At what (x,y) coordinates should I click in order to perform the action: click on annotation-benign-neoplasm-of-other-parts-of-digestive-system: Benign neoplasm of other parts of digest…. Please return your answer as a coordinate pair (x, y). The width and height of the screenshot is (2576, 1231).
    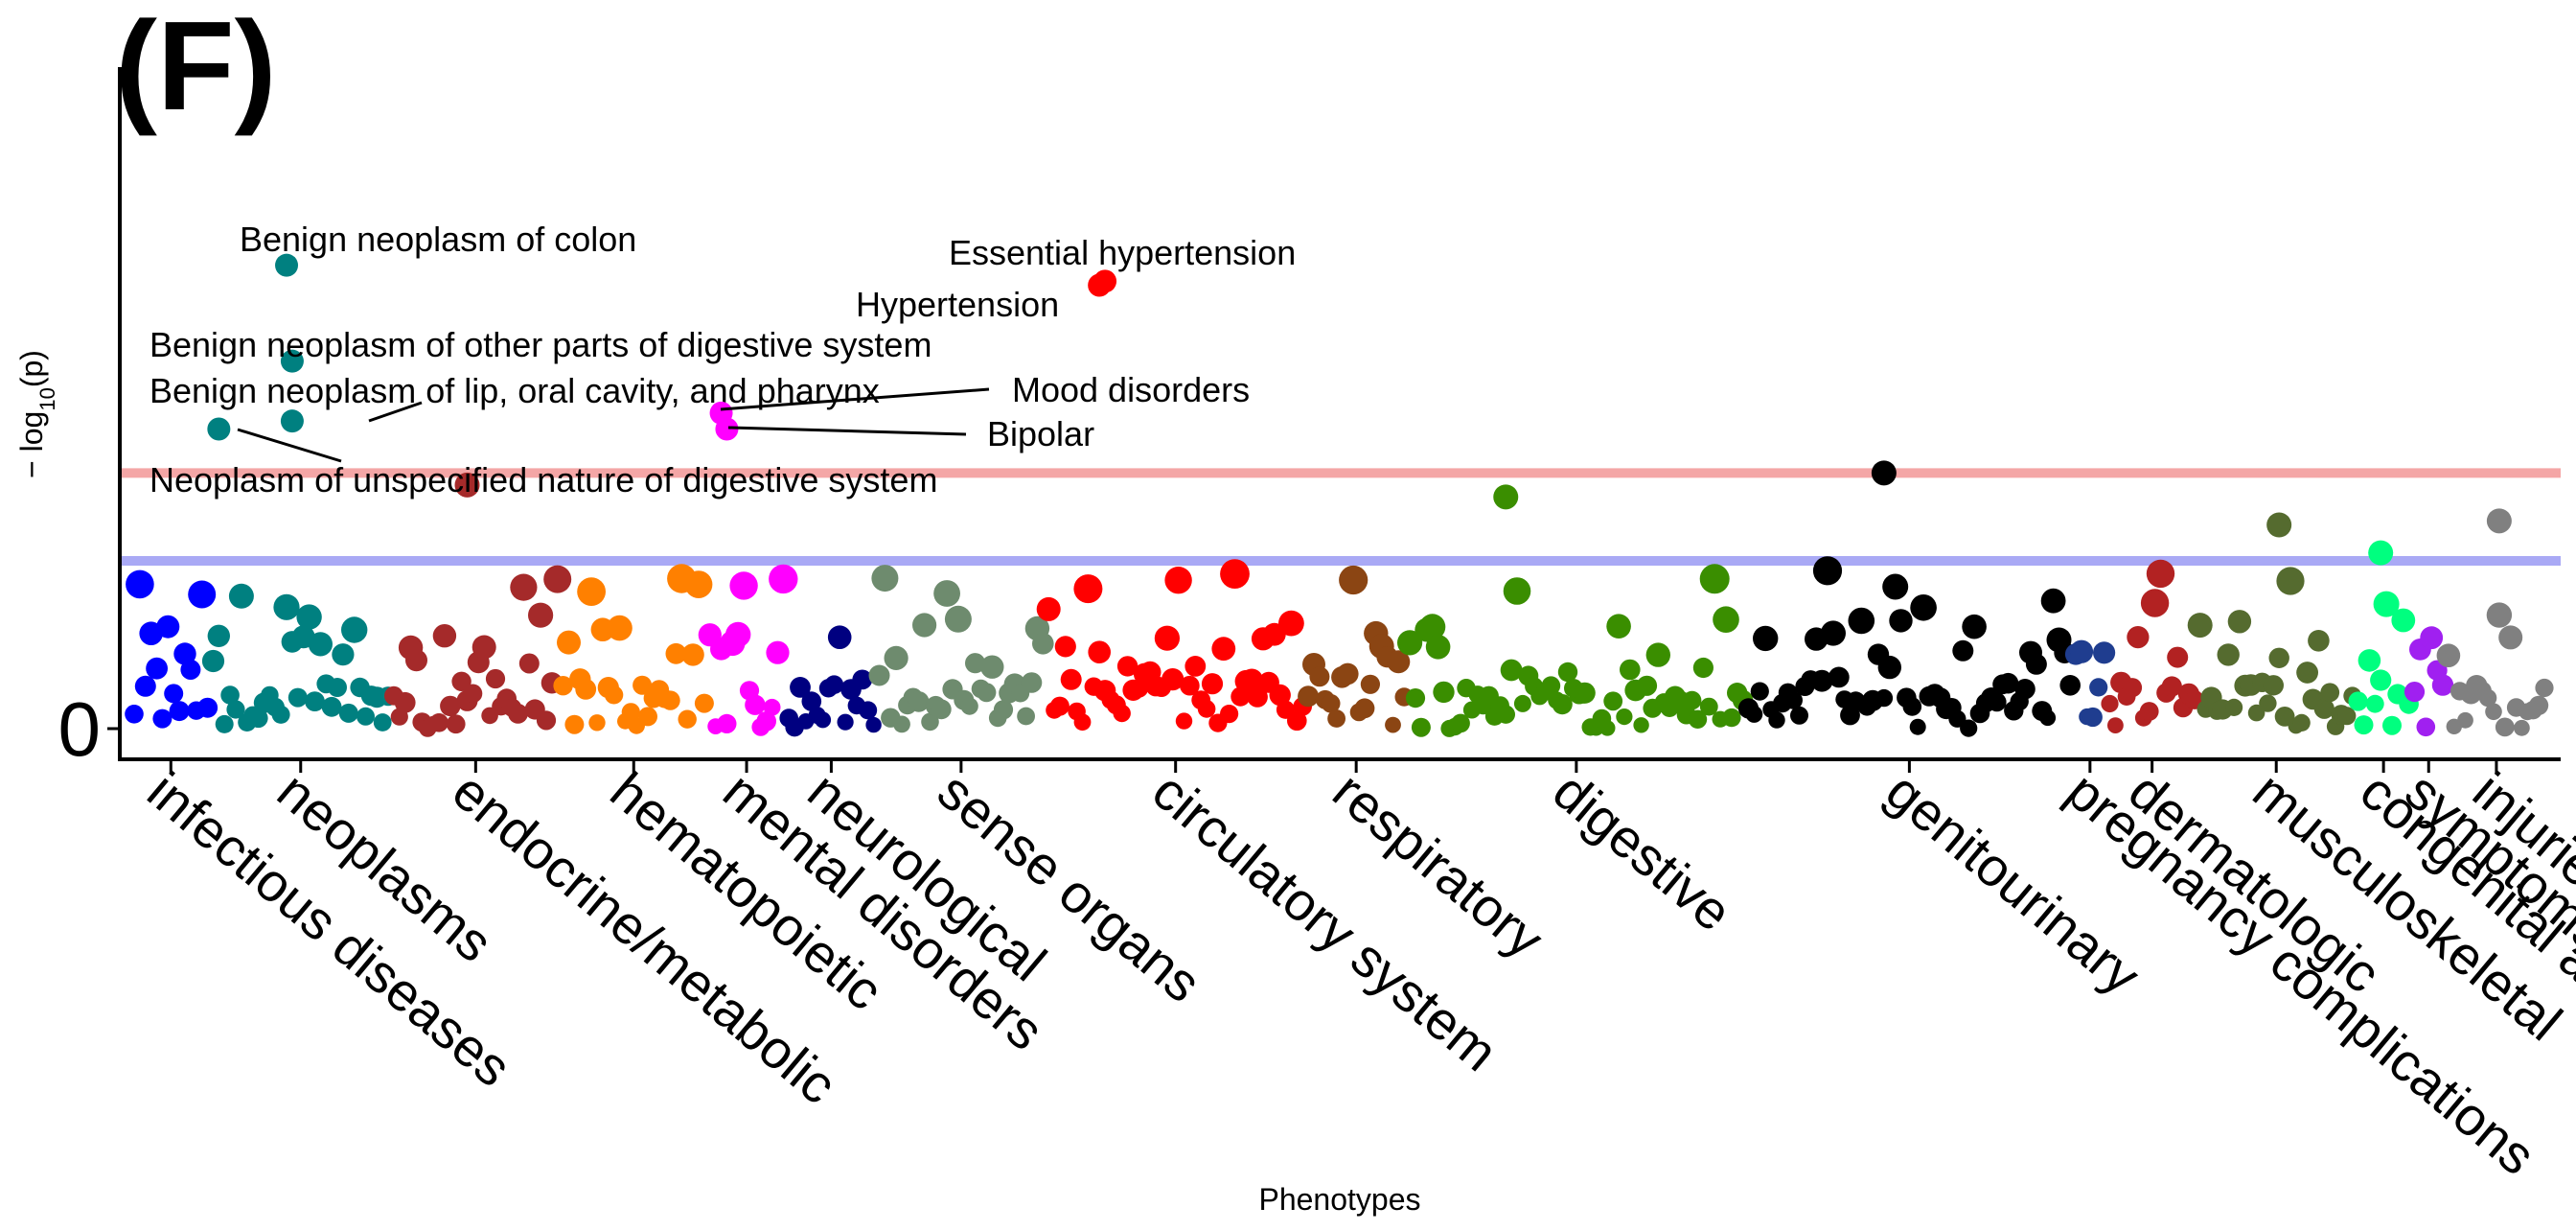
    Looking at the image, I should click on (541, 345).